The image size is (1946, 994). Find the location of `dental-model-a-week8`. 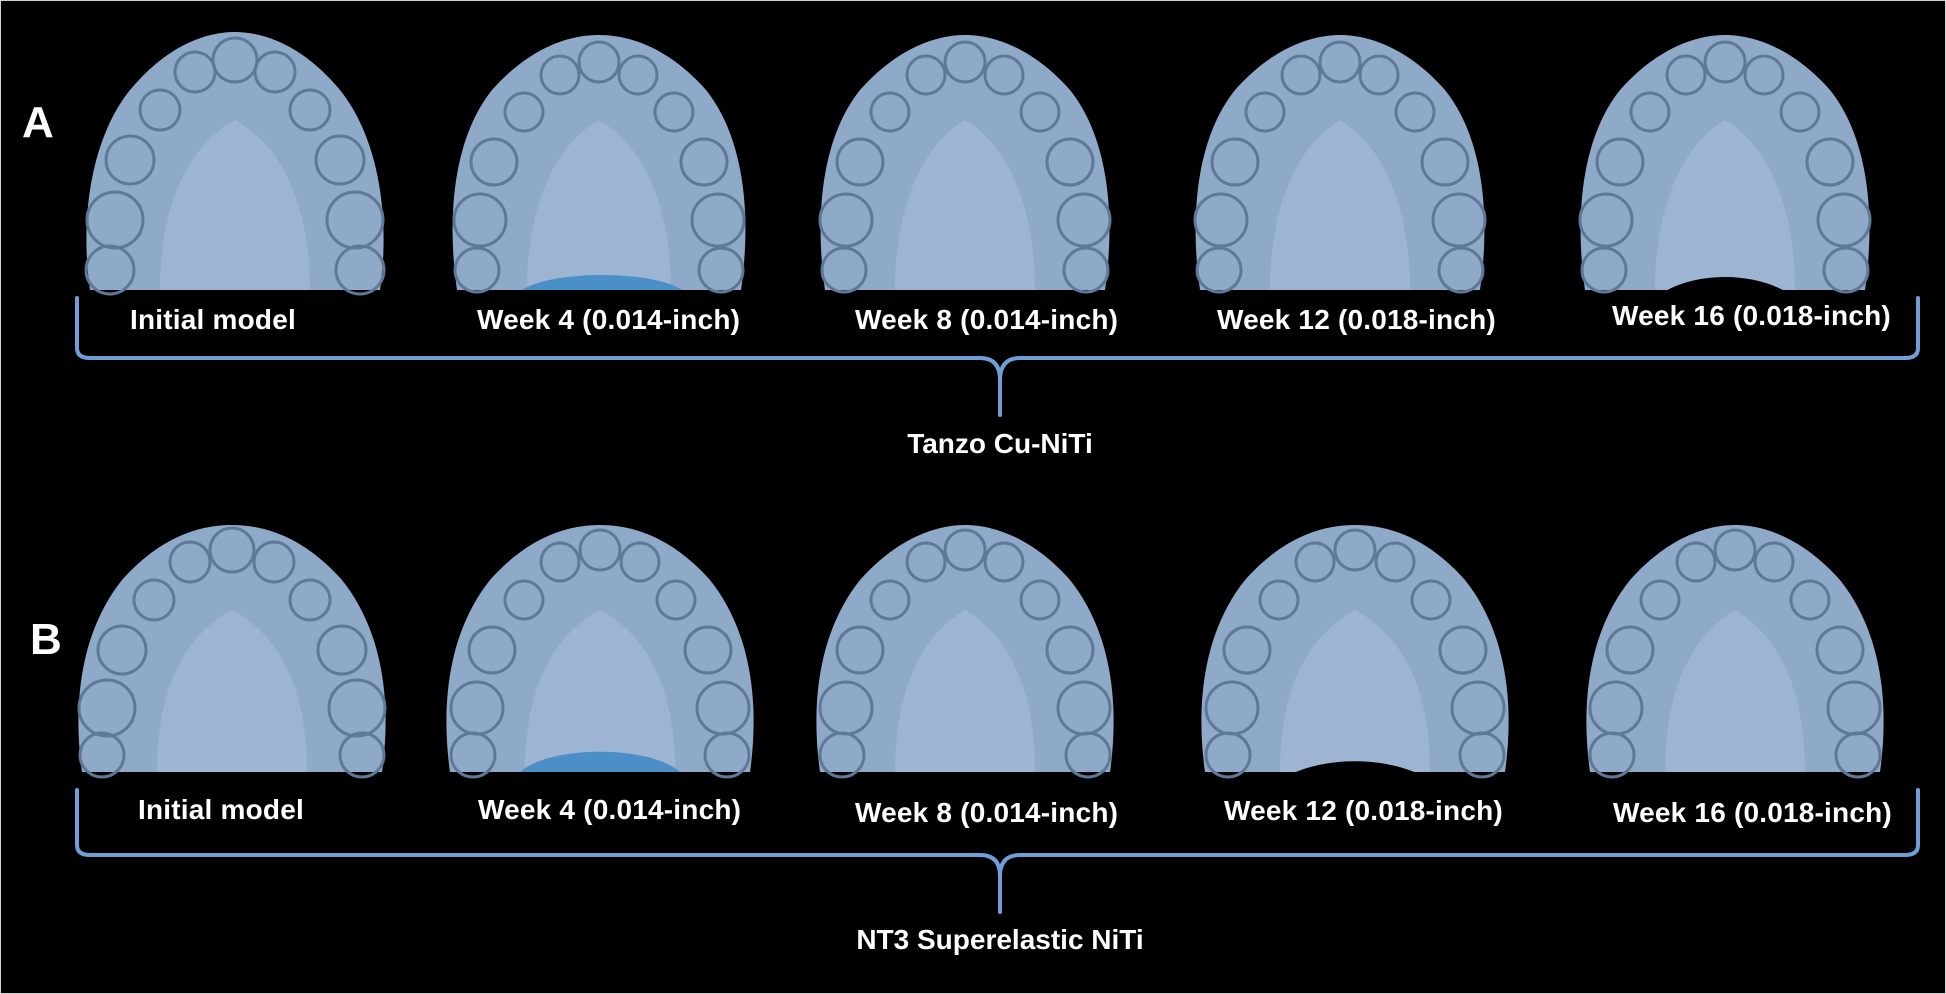

dental-model-a-week8 is located at coordinates (965, 159).